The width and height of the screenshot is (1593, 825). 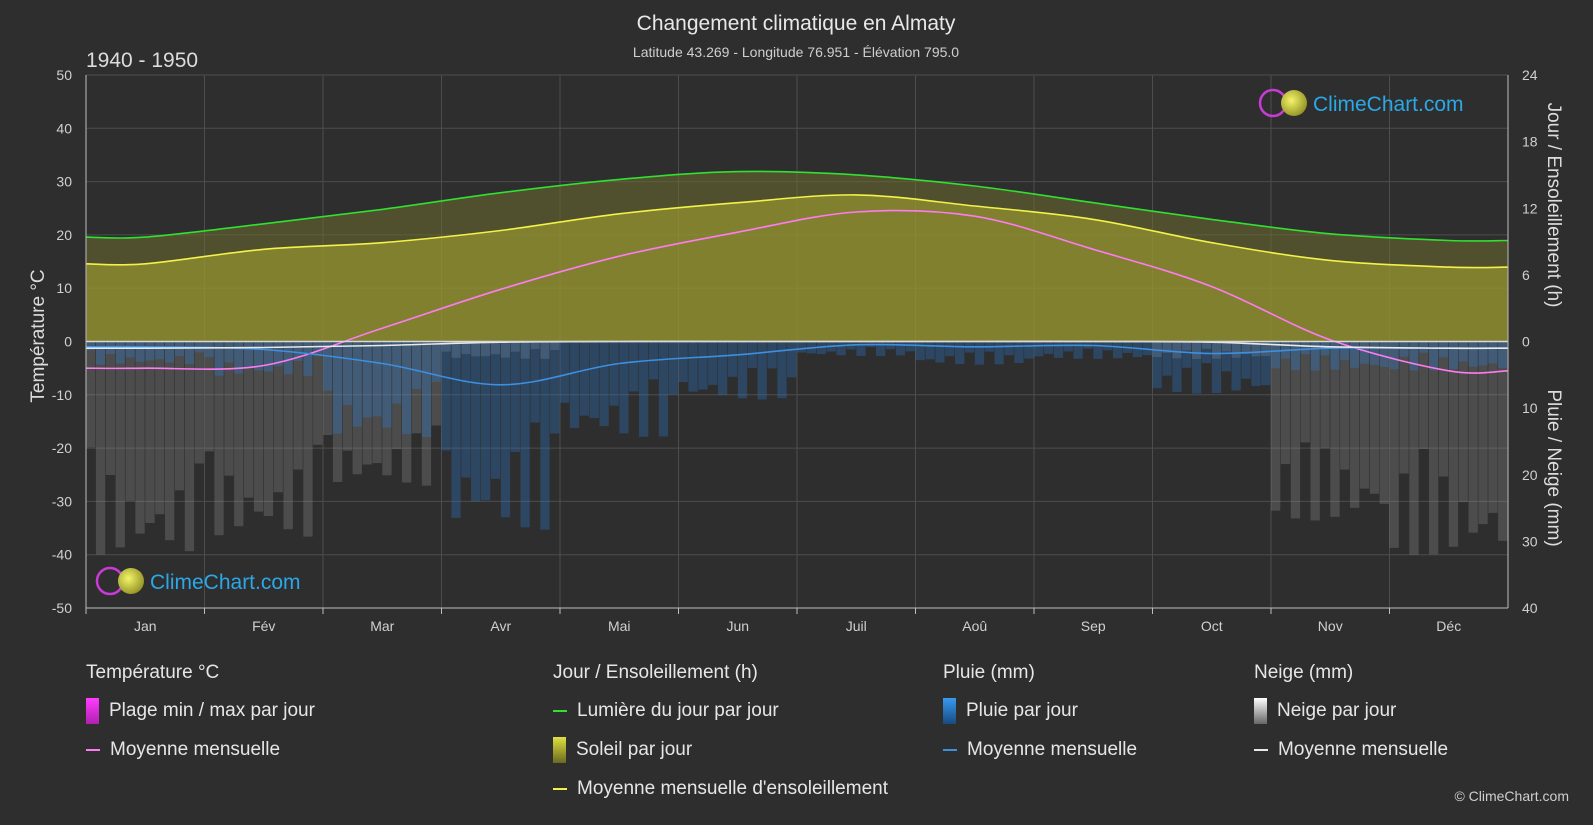 What do you see at coordinates (1261, 750) in the screenshot?
I see `snow-mean-swatch` at bounding box center [1261, 750].